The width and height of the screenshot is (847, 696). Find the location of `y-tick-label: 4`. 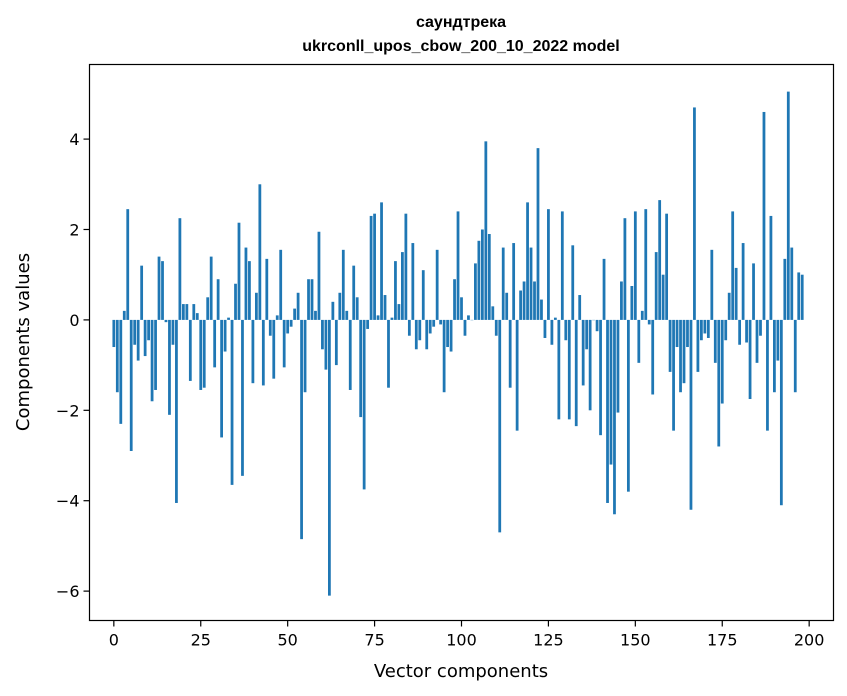

y-tick-label: 4 is located at coordinates (74, 139).